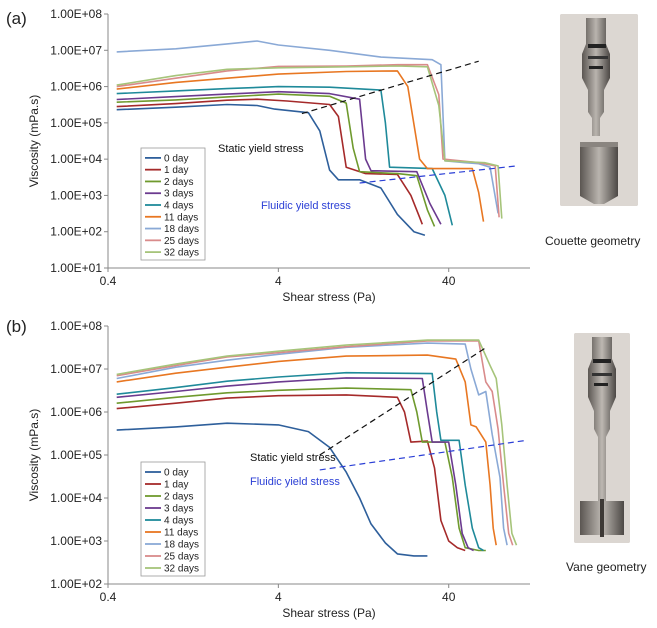 The height and width of the screenshot is (628, 657). Describe the element at coordinates (16, 326) in the screenshot. I see `panel-label: (b)` at that location.